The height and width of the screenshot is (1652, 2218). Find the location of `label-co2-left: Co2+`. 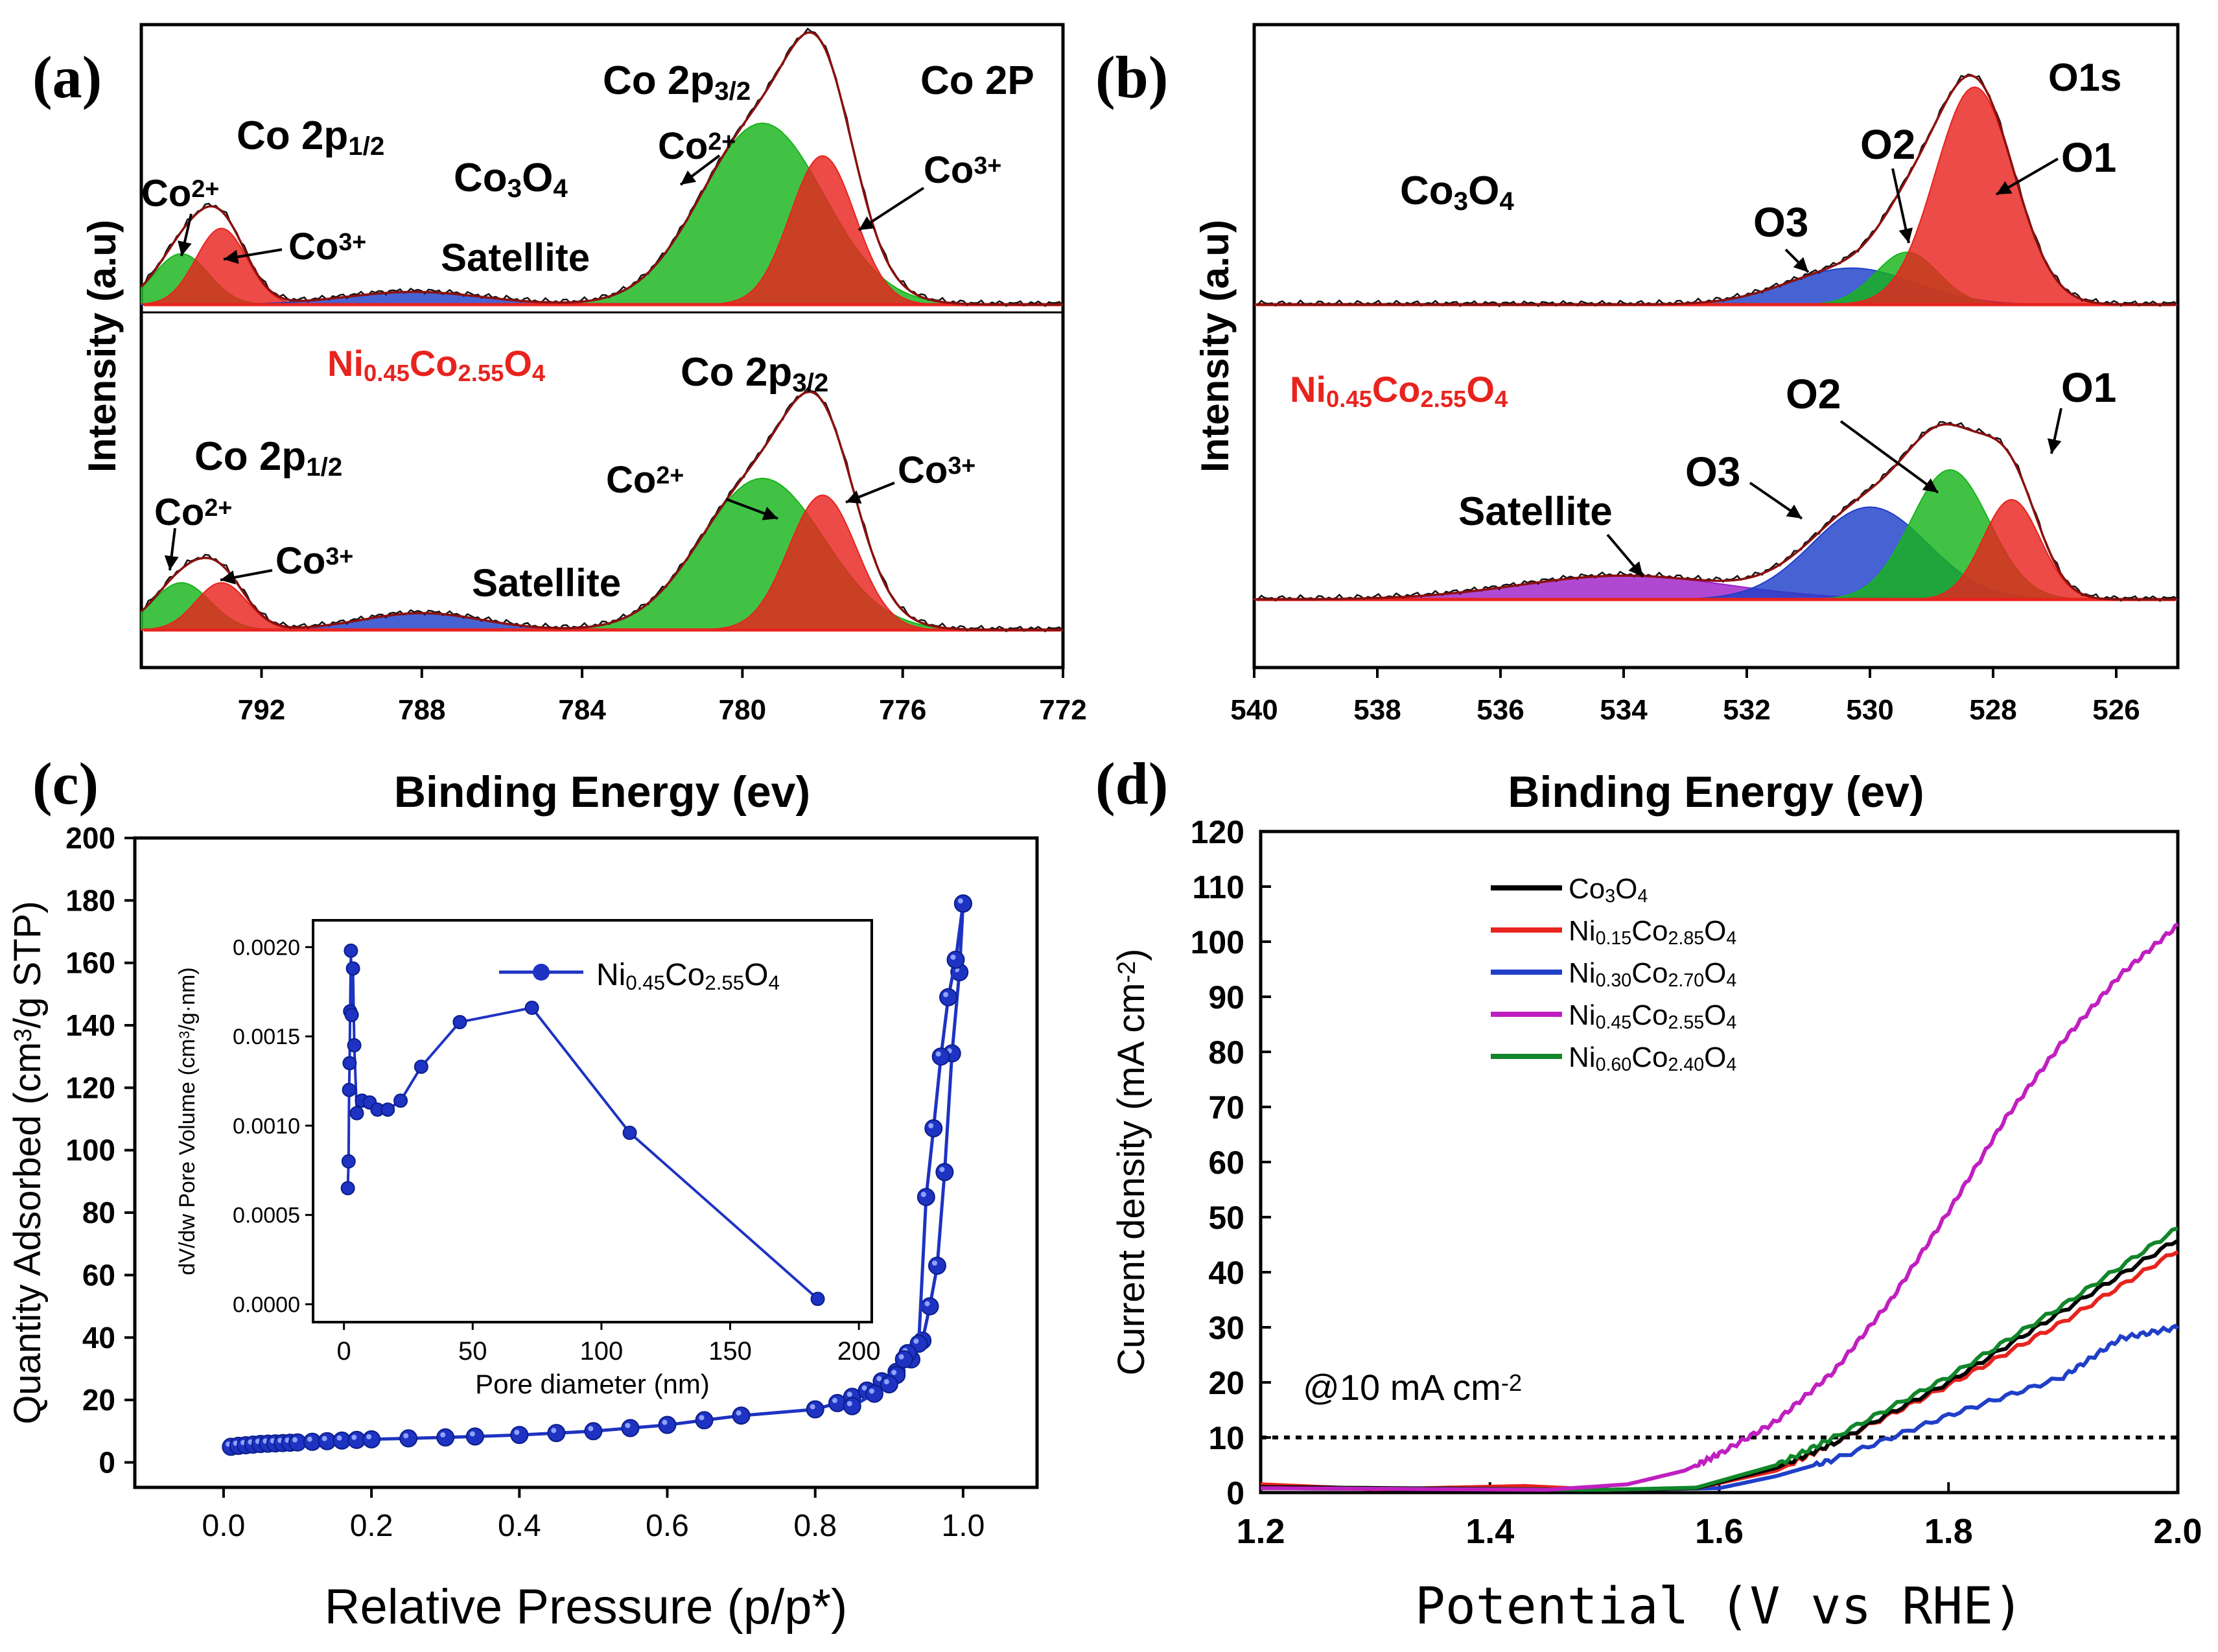

label-co2-left: Co2+ is located at coordinates (180, 193).